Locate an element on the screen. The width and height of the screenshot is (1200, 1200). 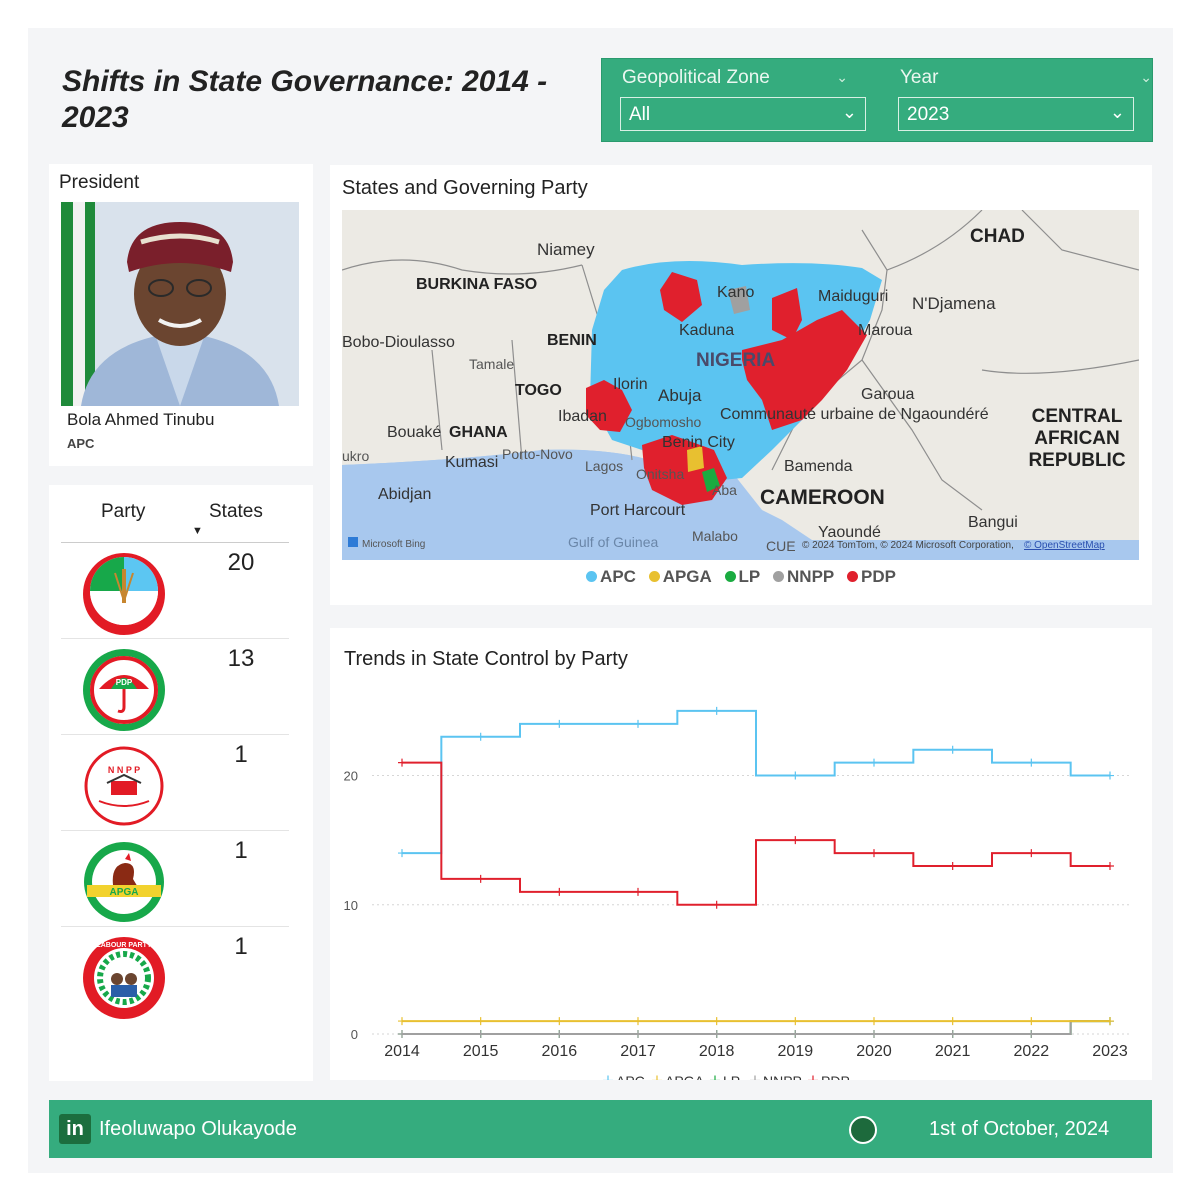
map-label: Kaduna is located at coordinates (707, 330).